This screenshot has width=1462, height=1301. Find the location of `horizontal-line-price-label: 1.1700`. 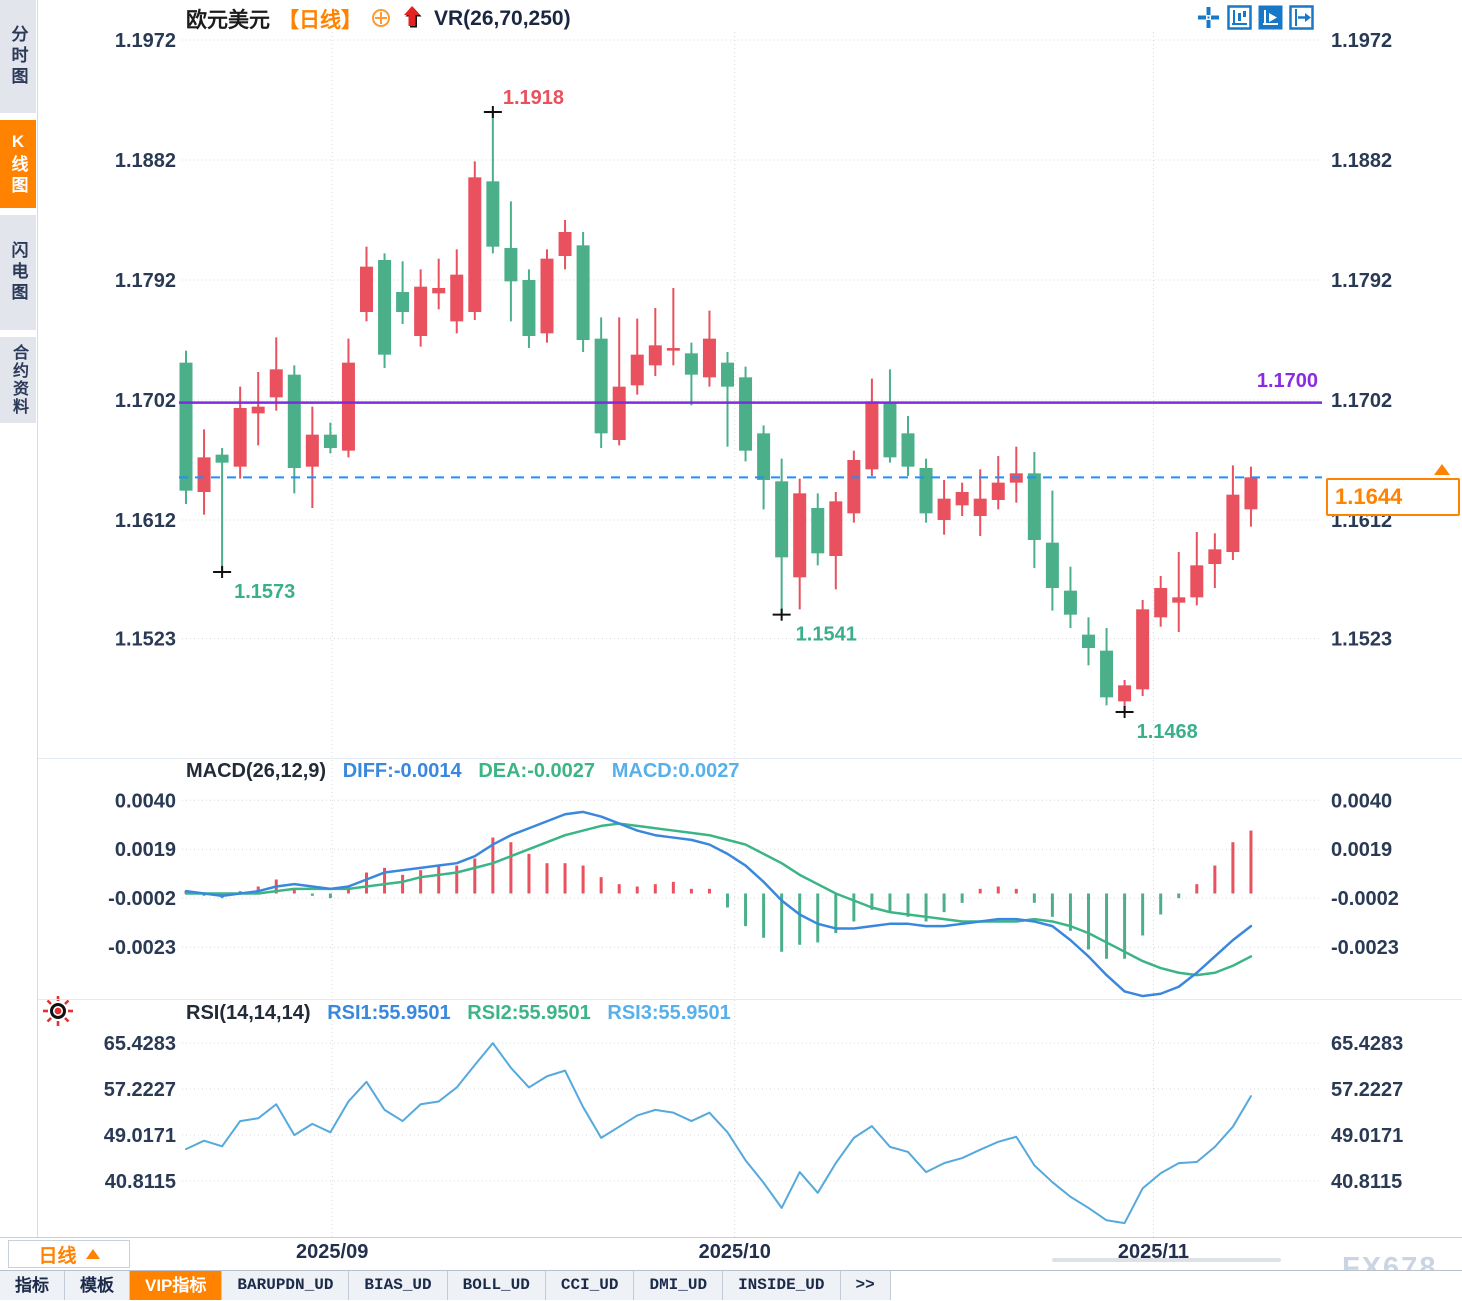

horizontal-line-price-label: 1.1700 is located at coordinates (1287, 381).